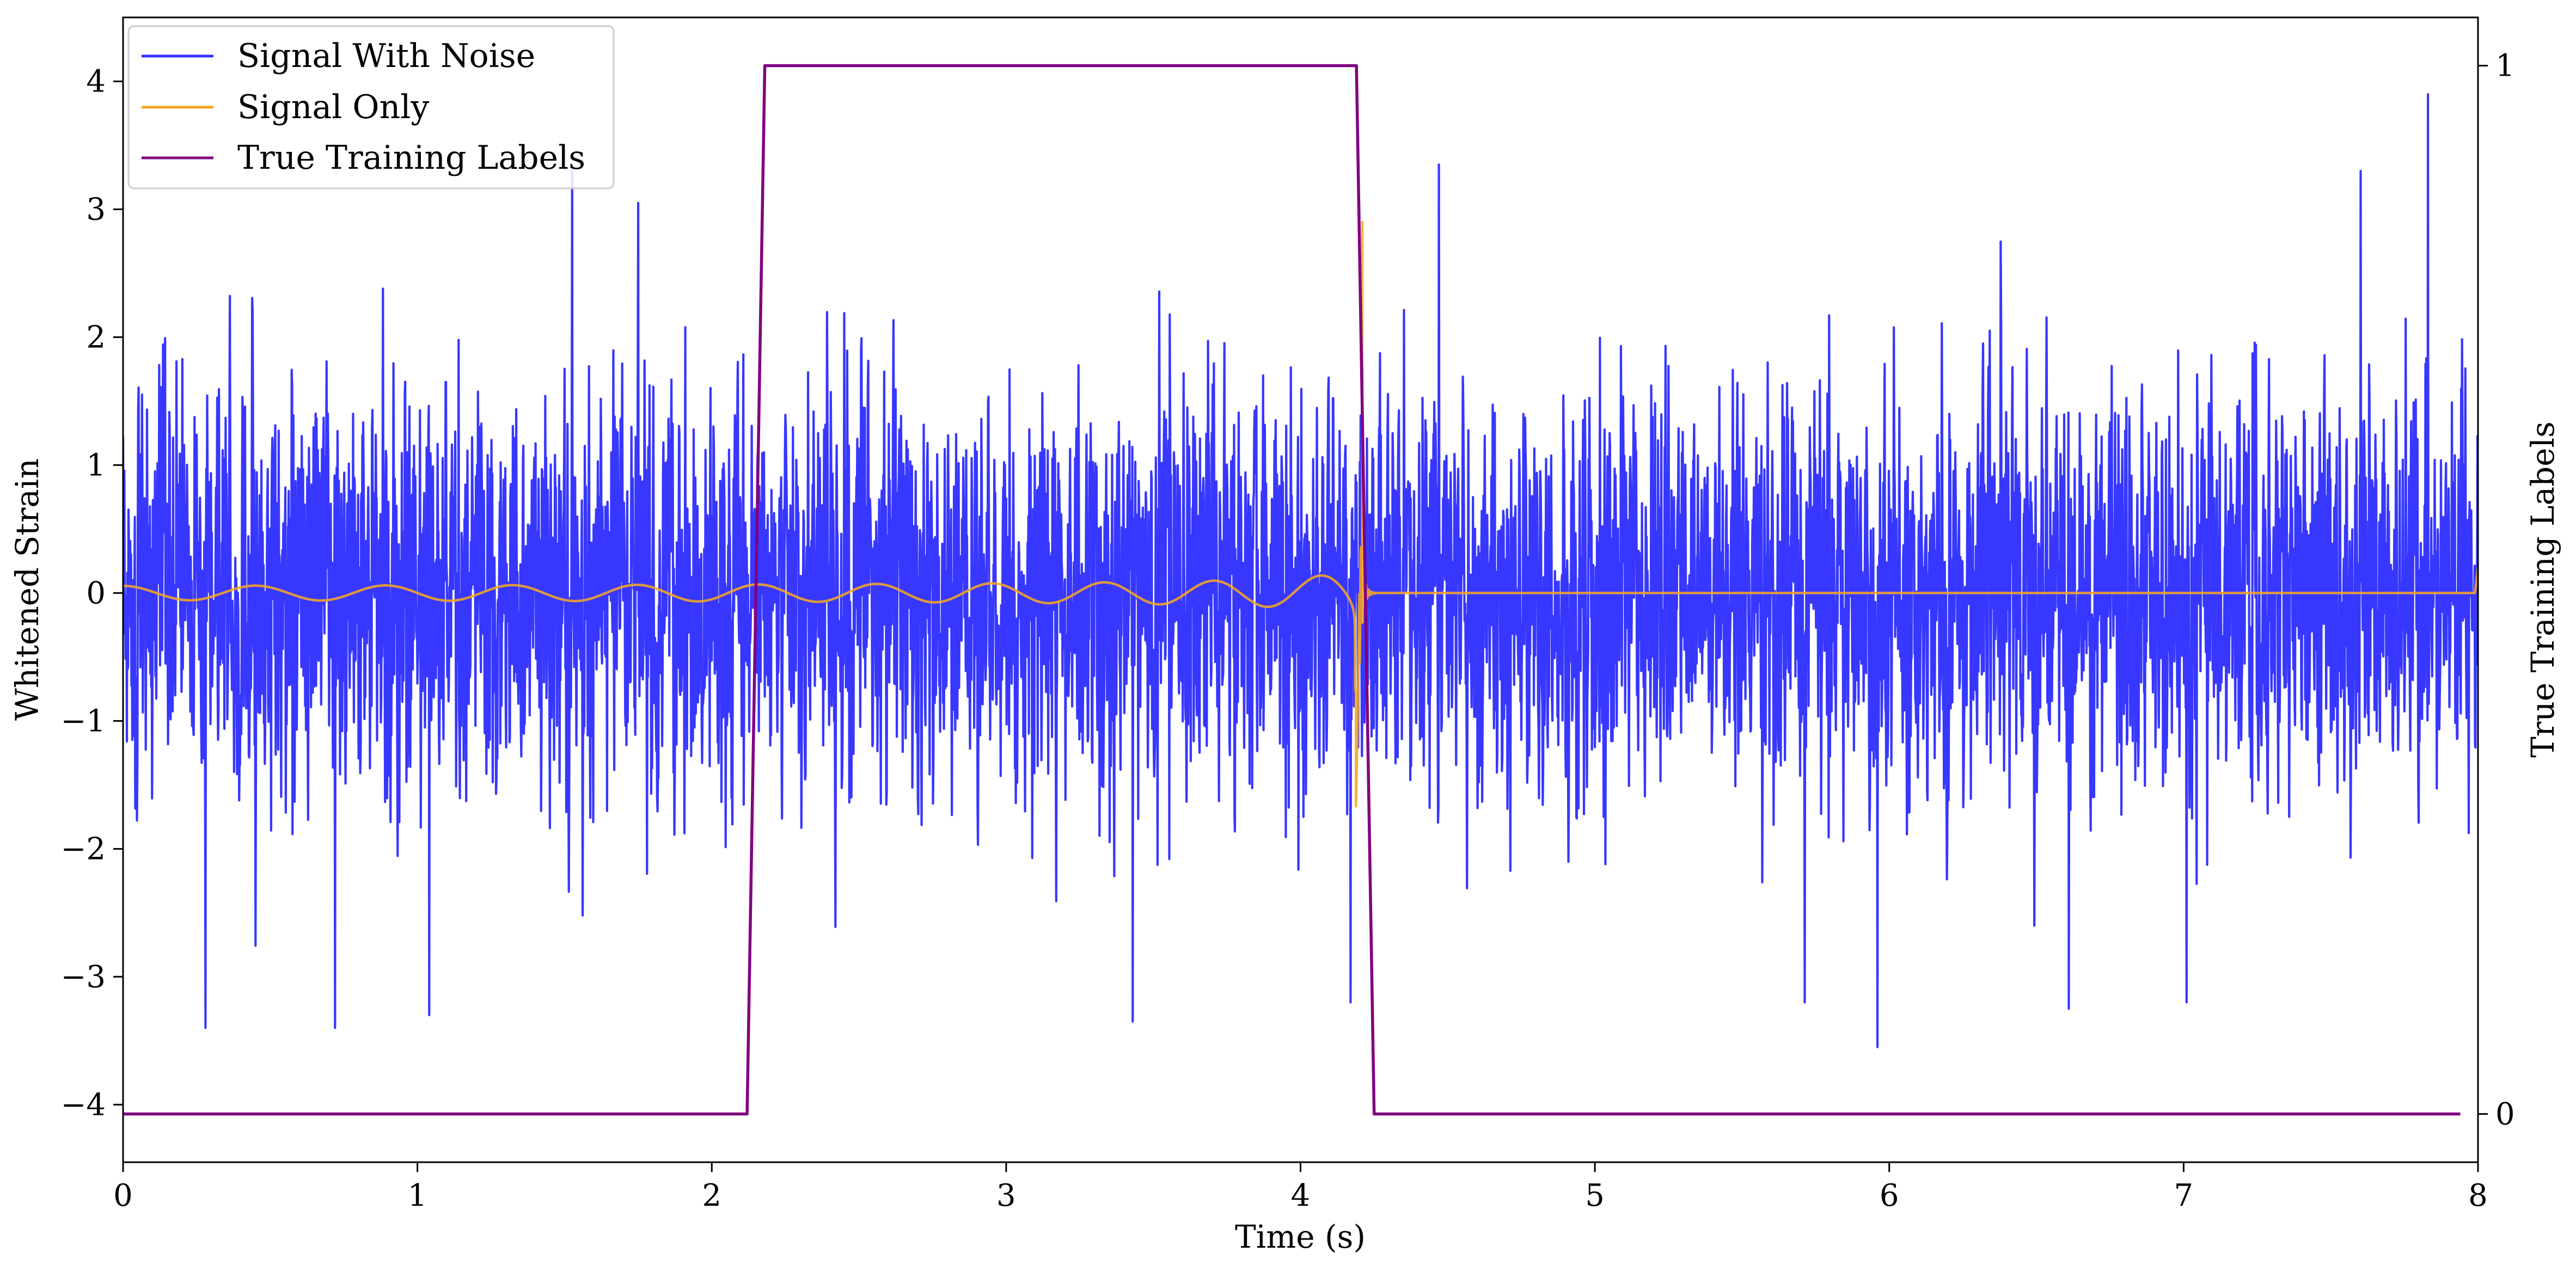 Image resolution: width=2576 pixels, height=1270 pixels. Describe the element at coordinates (1595, 1195) in the screenshot. I see `x-tick-label: 5` at that location.